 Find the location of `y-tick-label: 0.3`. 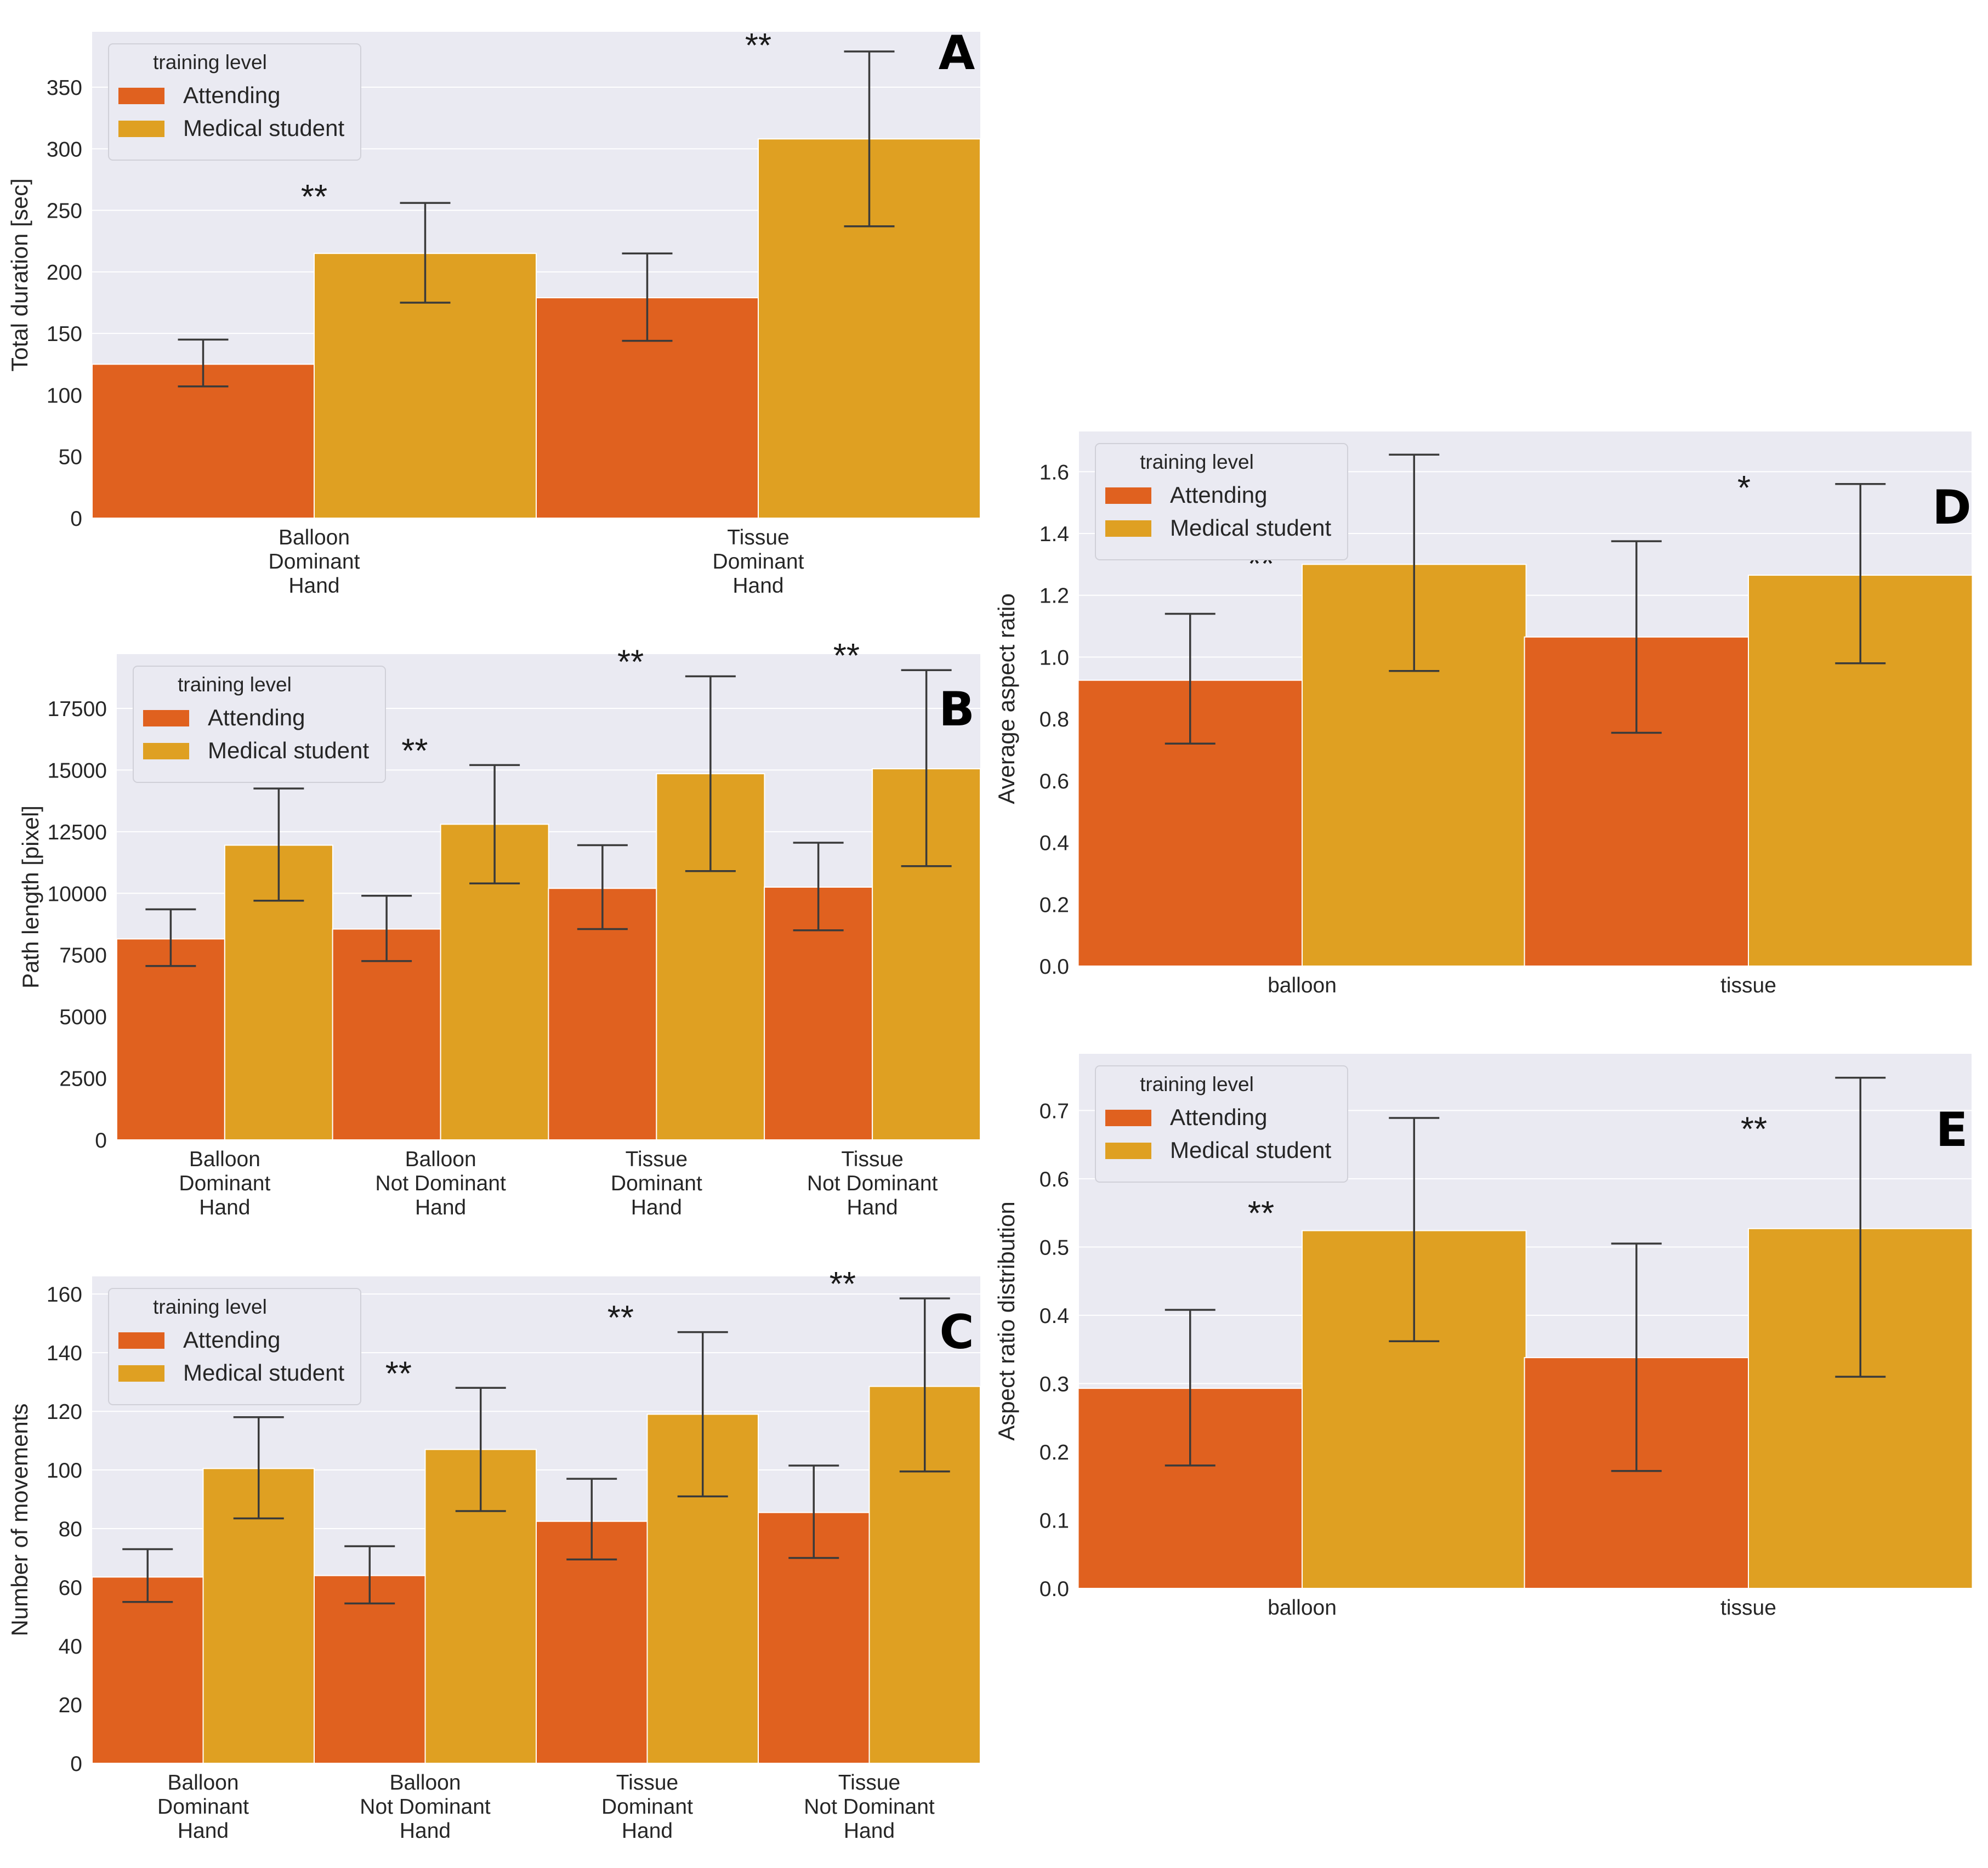

y-tick-label: 0.3 is located at coordinates (1054, 1384).